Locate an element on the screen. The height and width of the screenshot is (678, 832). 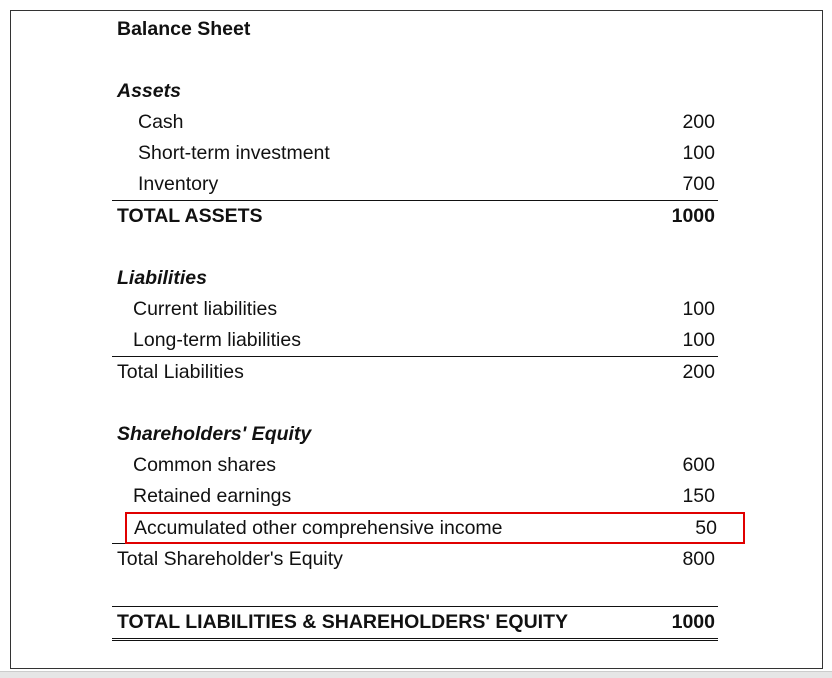
row-label: Total Shareholder's Equity is located at coordinates (230, 559).